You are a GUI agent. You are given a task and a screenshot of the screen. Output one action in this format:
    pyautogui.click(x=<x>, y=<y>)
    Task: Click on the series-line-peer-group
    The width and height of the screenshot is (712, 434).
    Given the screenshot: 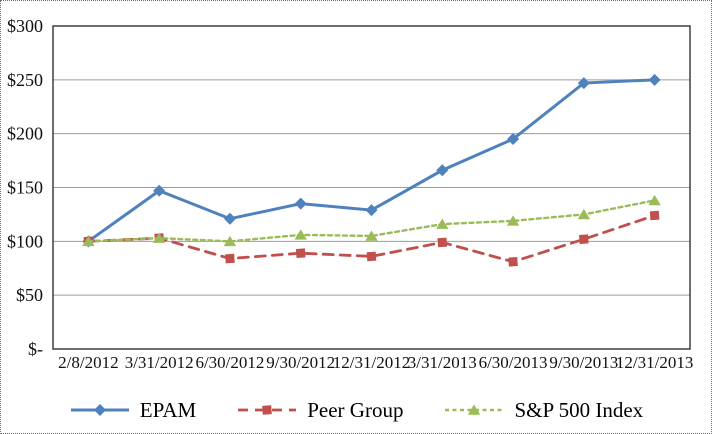 What is the action you would take?
    pyautogui.click(x=371, y=239)
    